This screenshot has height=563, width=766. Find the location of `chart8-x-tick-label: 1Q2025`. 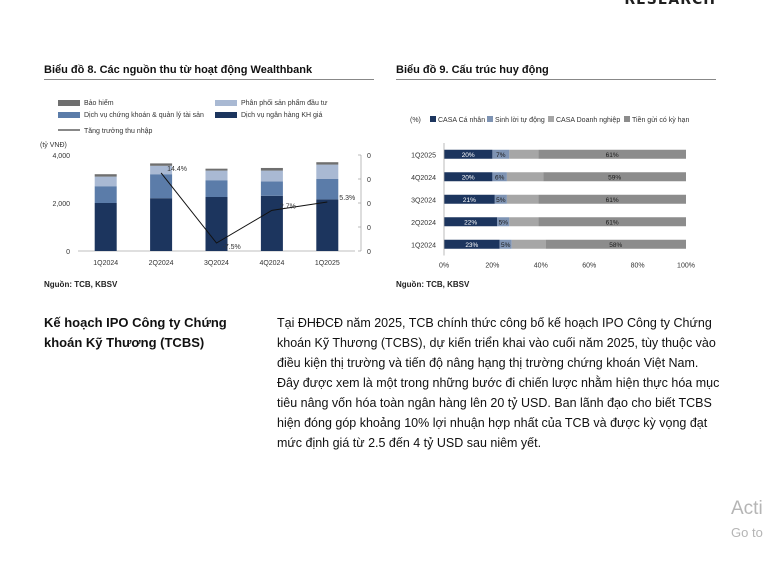

chart8-x-tick-label: 1Q2025 is located at coordinates (327, 263).